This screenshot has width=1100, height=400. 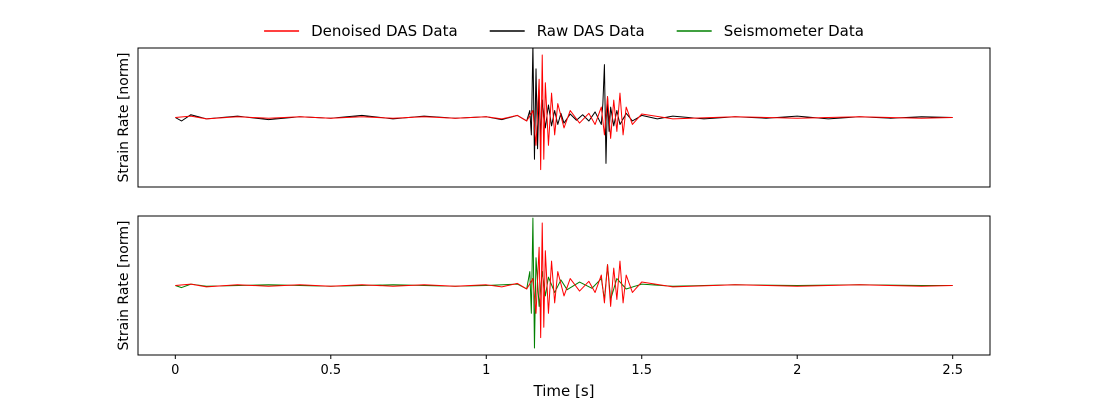 I want to click on y-axis-label-panel-0: Strain Rate [norm], so click(x=124, y=118).